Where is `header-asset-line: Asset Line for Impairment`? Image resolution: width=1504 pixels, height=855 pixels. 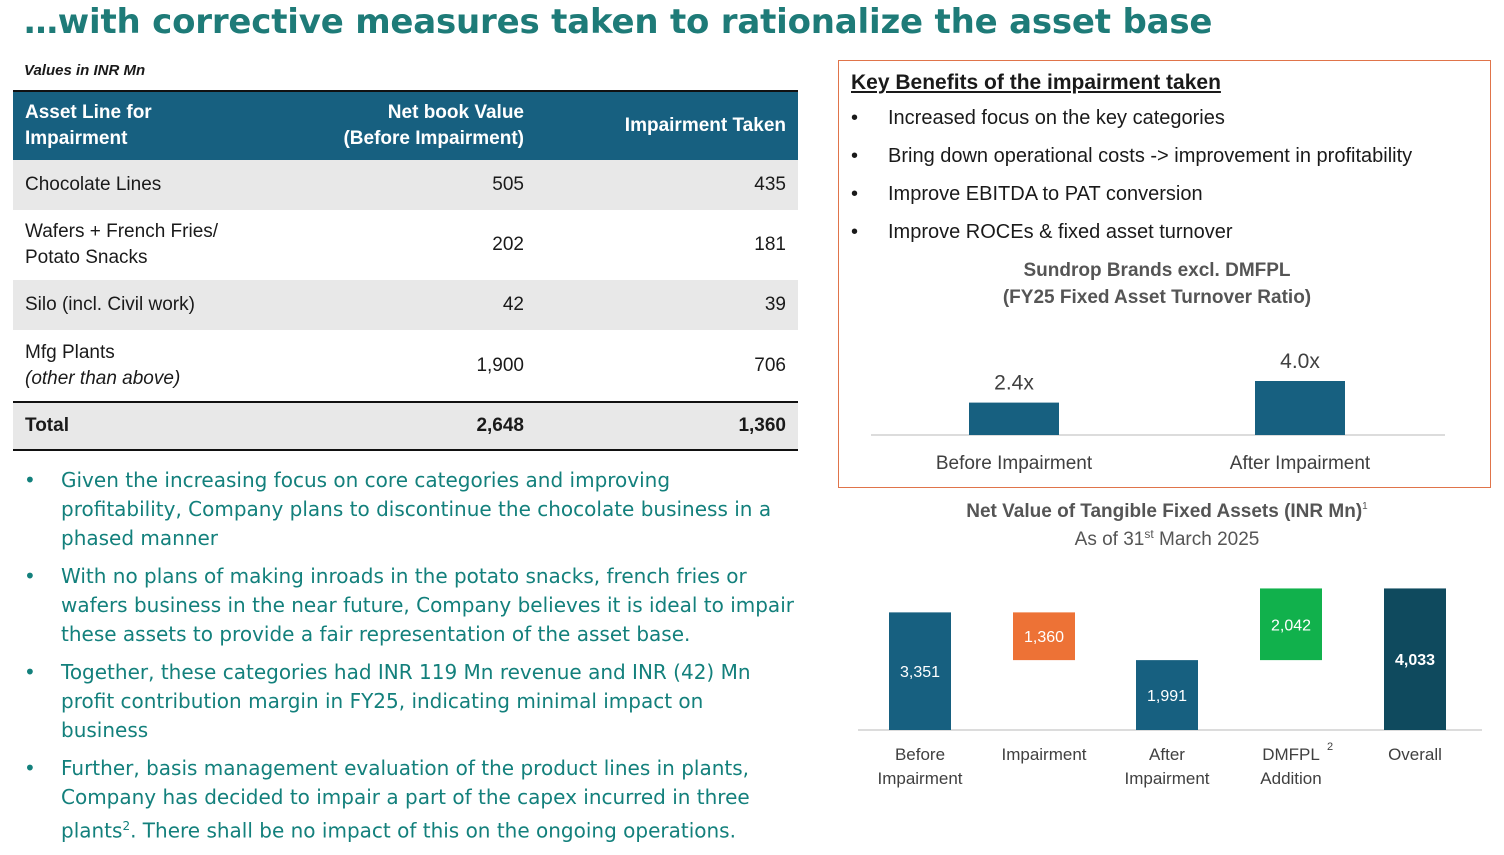 header-asset-line: Asset Line for Impairment is located at coordinates (142, 125).